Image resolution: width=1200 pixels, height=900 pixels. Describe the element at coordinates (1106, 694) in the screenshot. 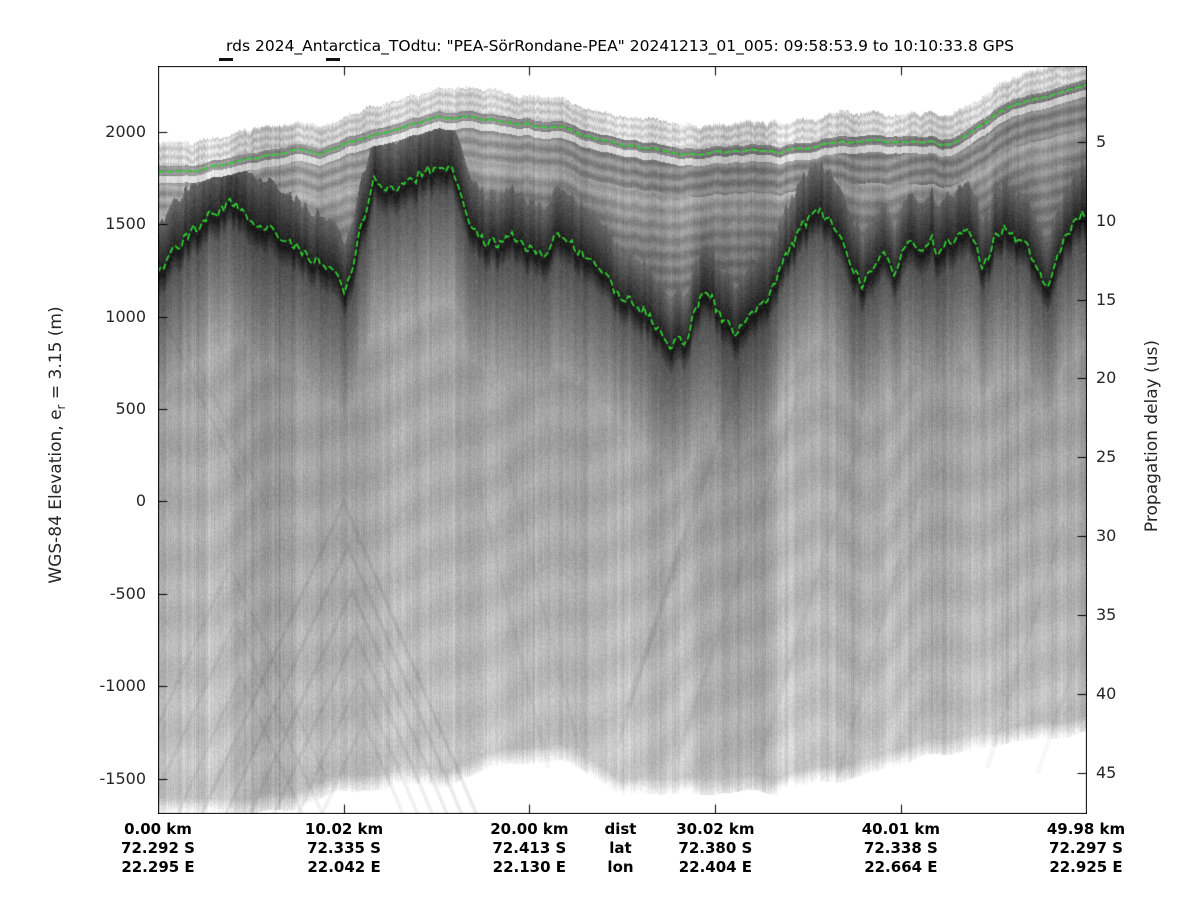

I see `delay-tick-label: 40` at that location.